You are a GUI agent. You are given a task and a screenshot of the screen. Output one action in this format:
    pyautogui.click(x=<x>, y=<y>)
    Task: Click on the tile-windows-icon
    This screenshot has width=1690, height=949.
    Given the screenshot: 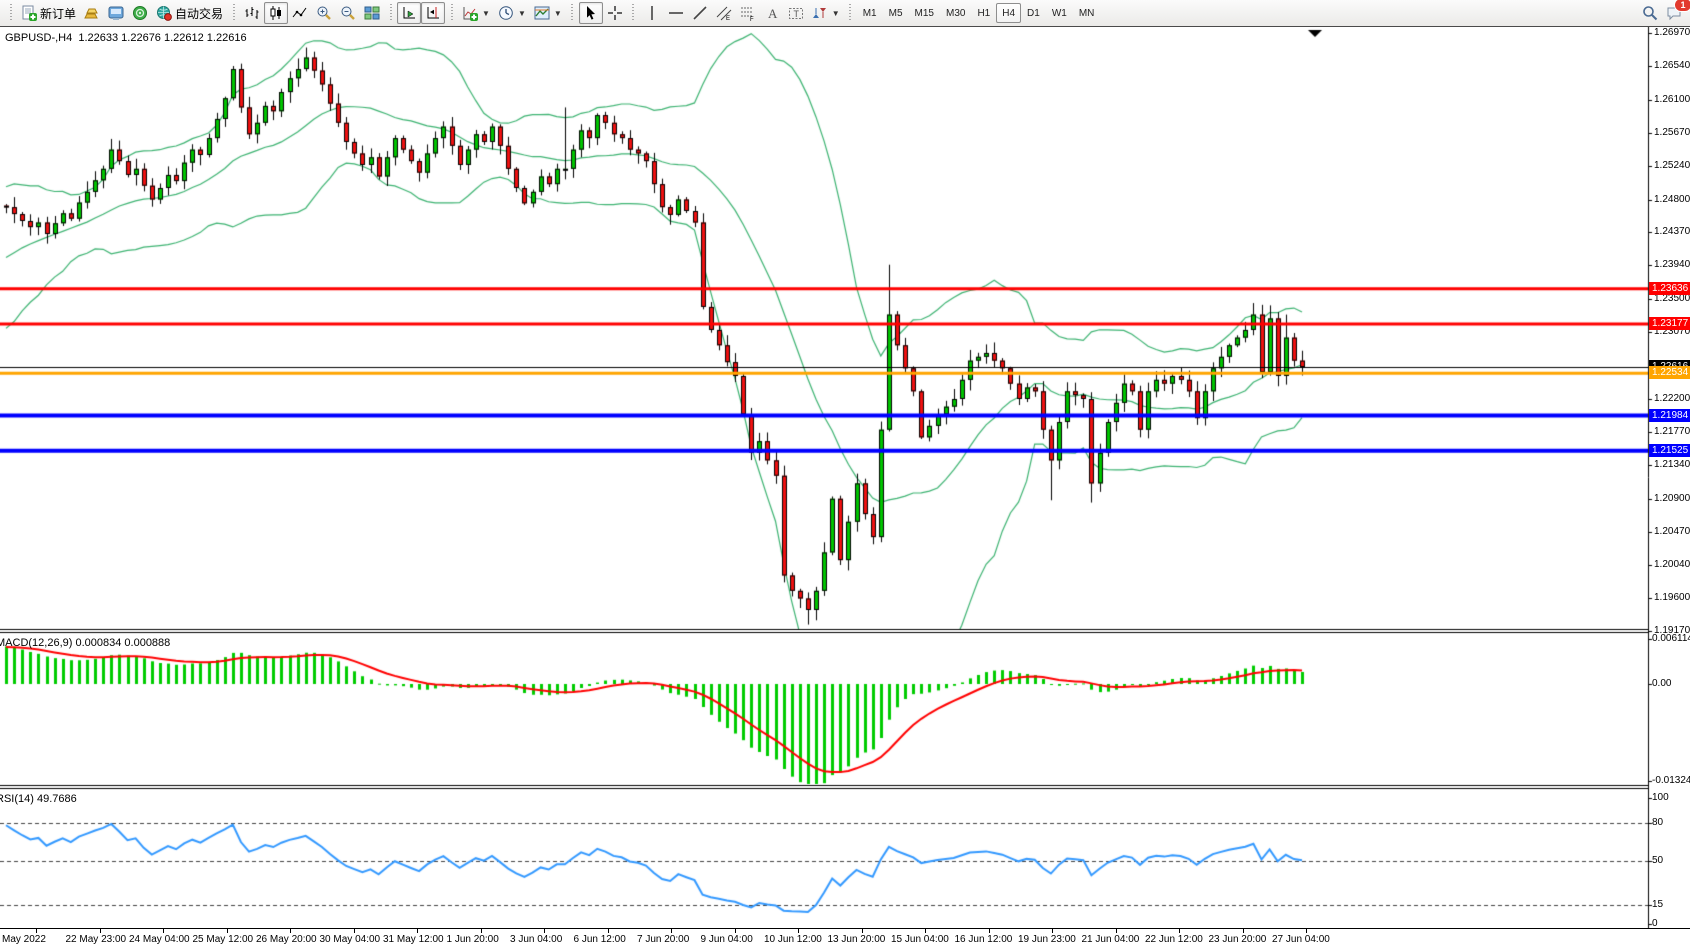 What is the action you would take?
    pyautogui.click(x=372, y=13)
    